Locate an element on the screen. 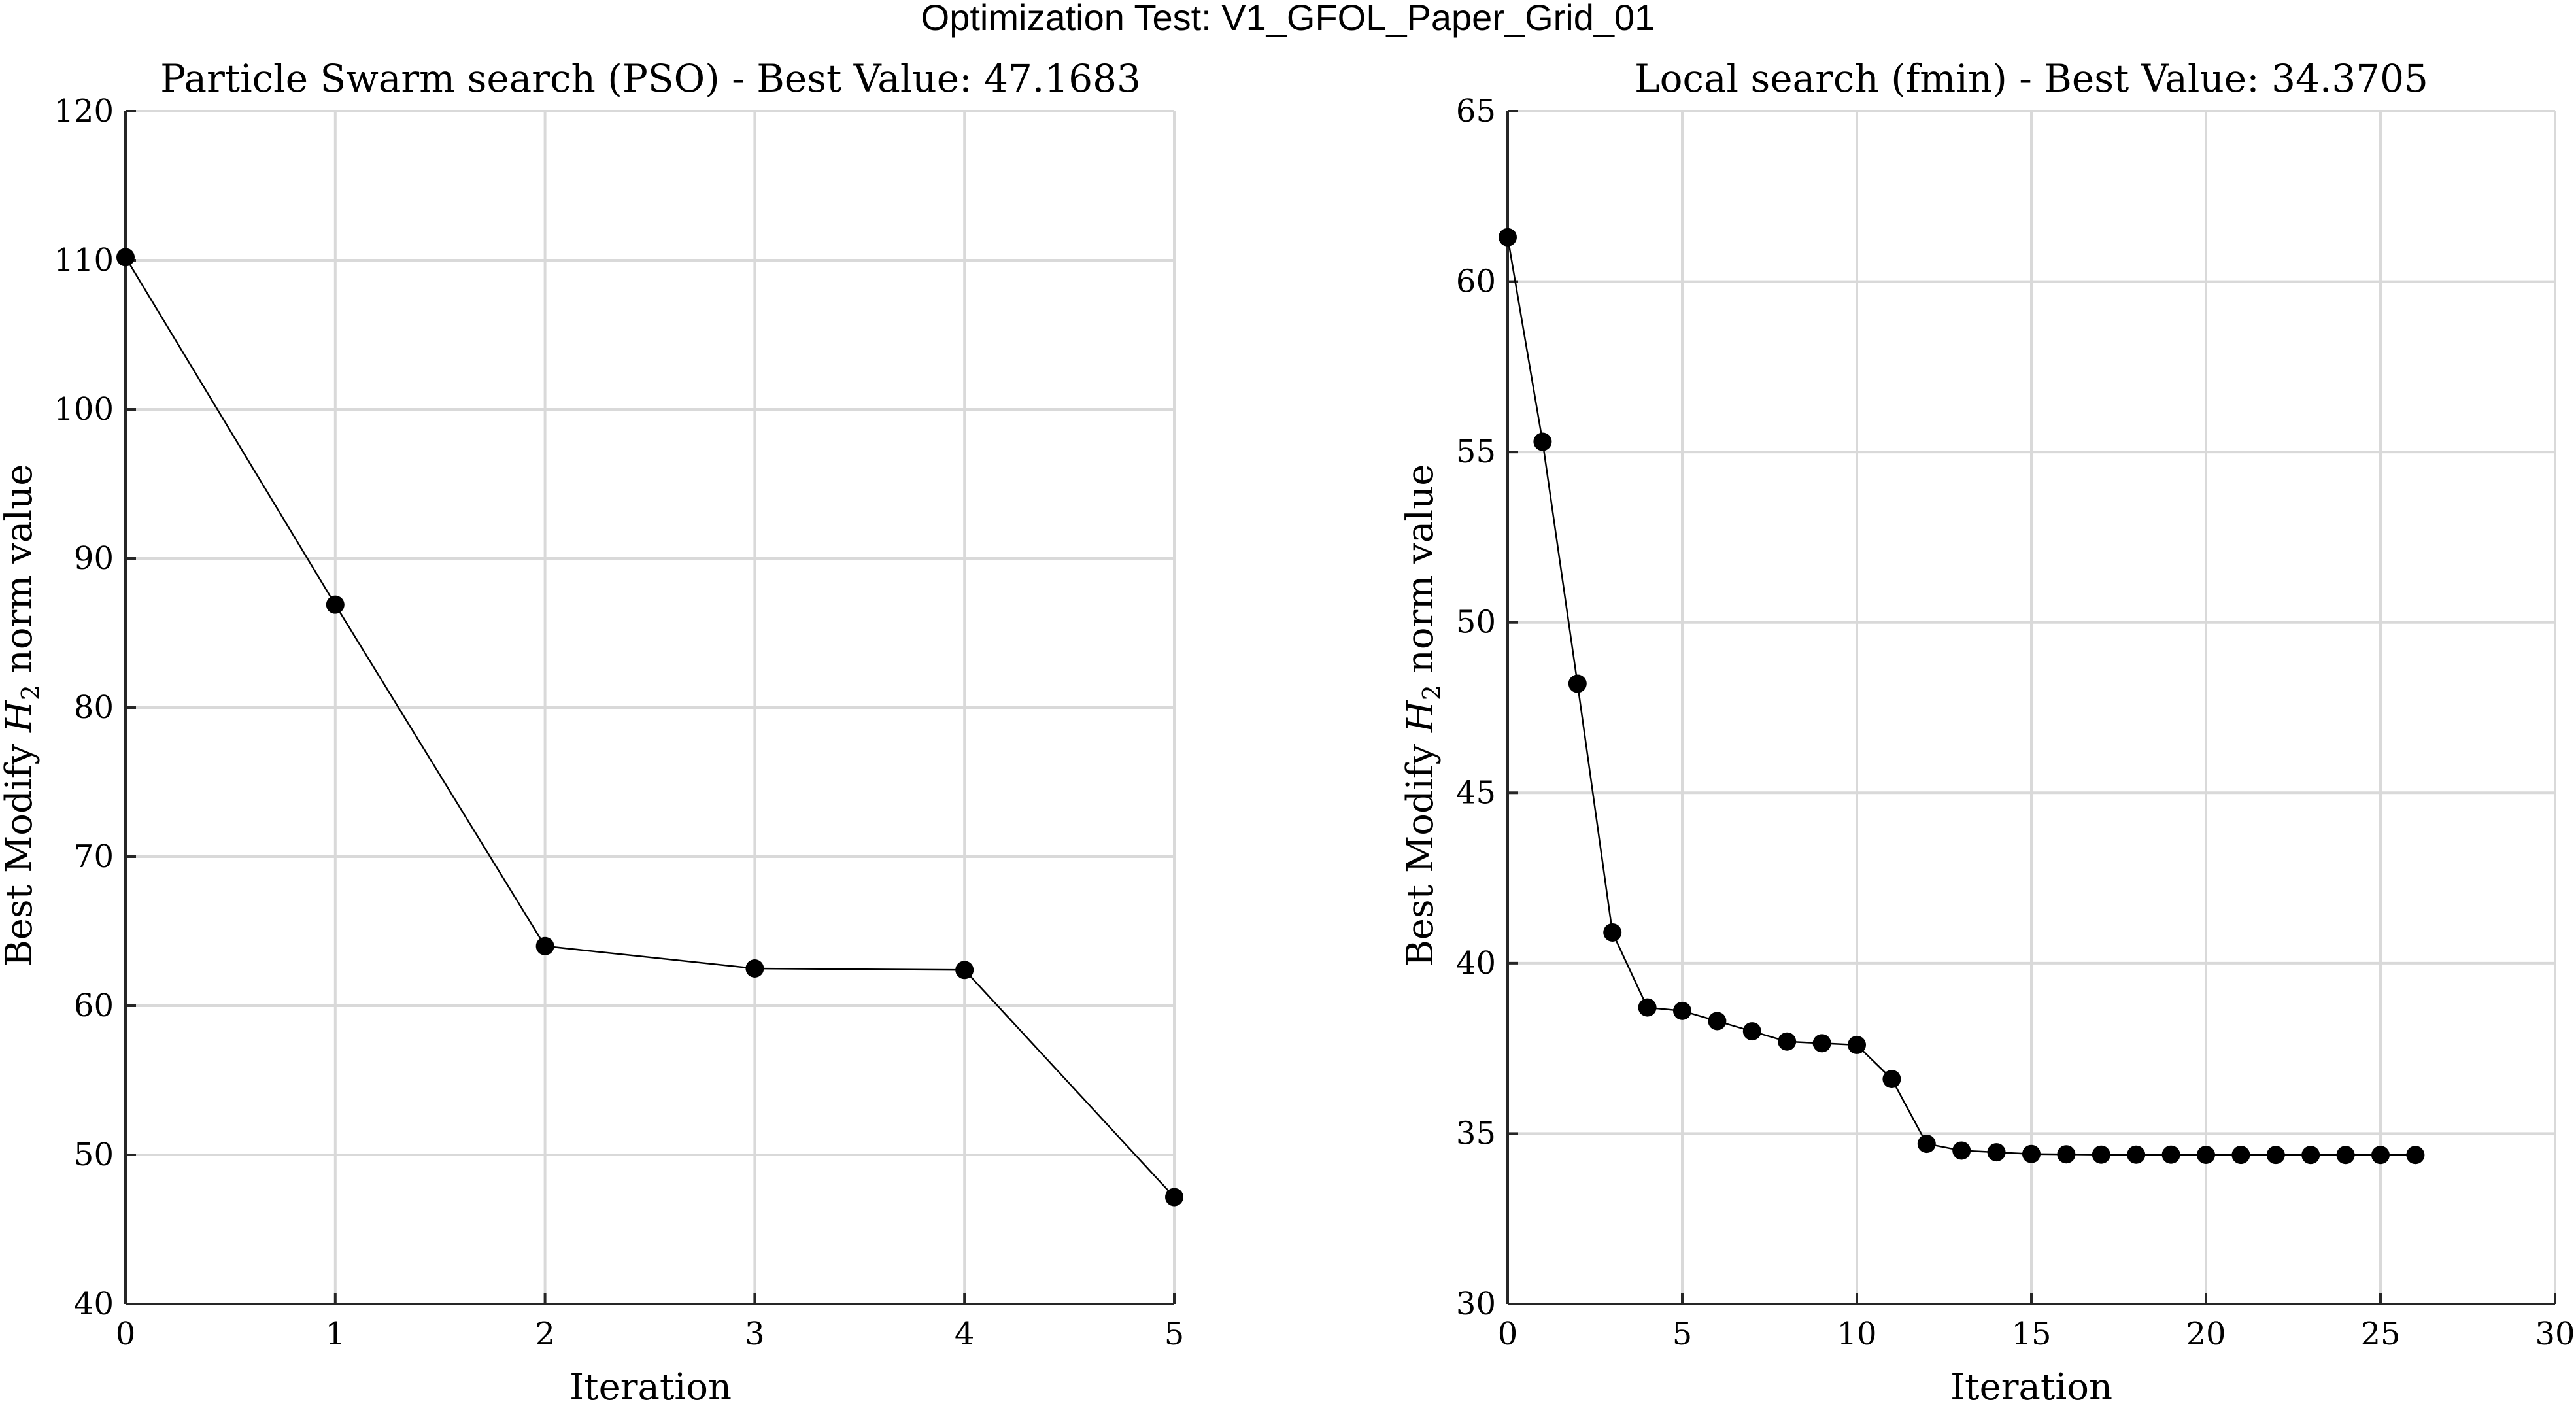  pso-y-tick-label: 60 is located at coordinates (94, 1005).